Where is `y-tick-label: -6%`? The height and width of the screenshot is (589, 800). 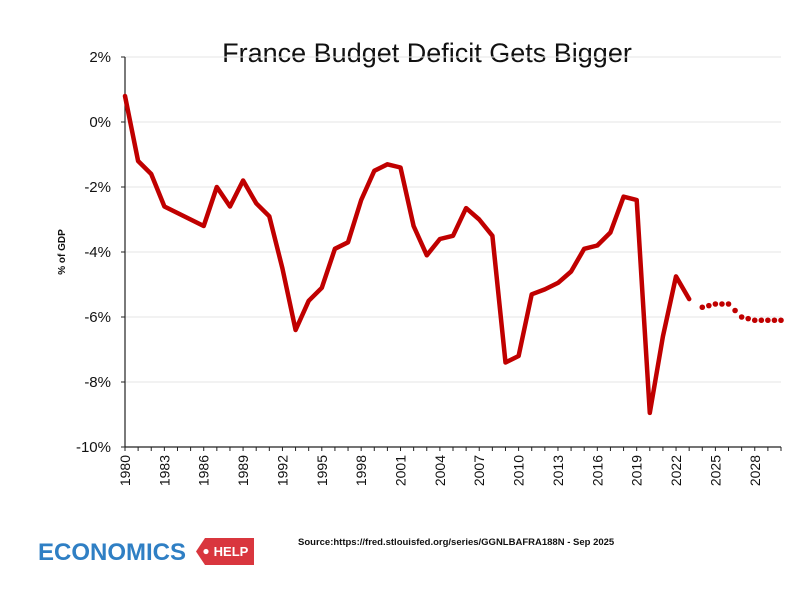
y-tick-label: -6% is located at coordinates (97, 317).